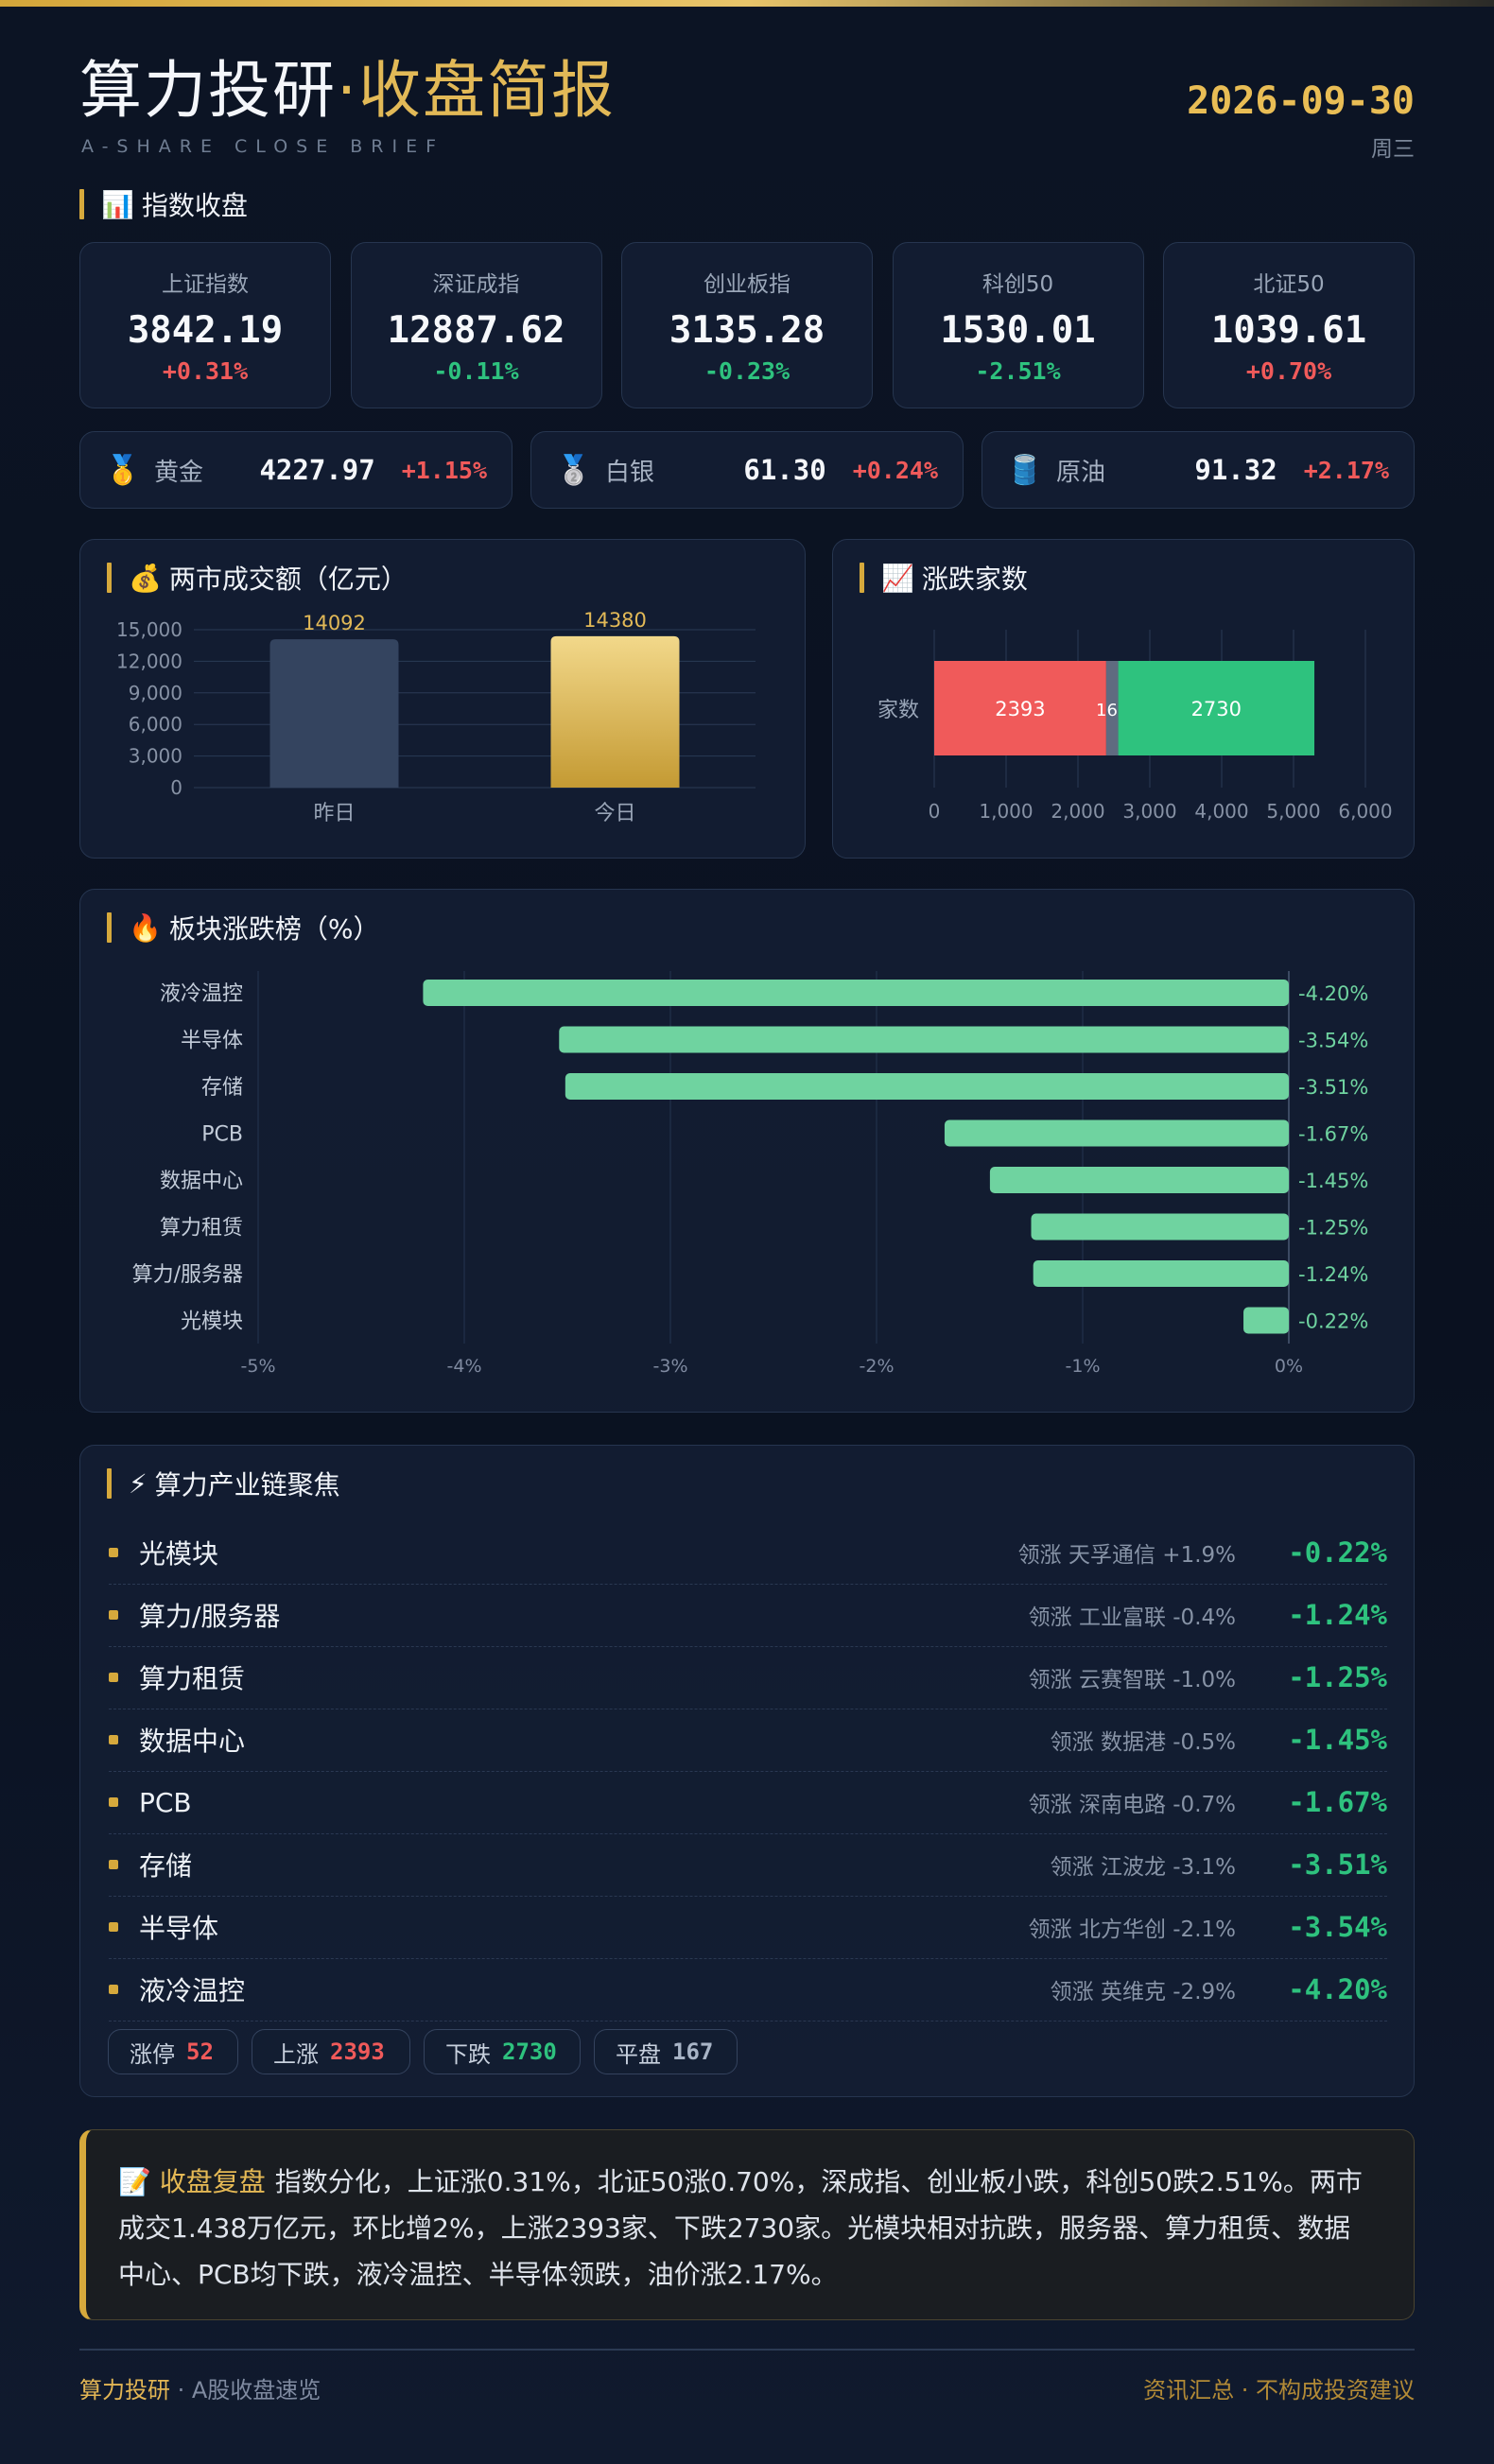 The width and height of the screenshot is (1494, 2464). I want to click on x-tick-label: -5%, so click(259, 1366).